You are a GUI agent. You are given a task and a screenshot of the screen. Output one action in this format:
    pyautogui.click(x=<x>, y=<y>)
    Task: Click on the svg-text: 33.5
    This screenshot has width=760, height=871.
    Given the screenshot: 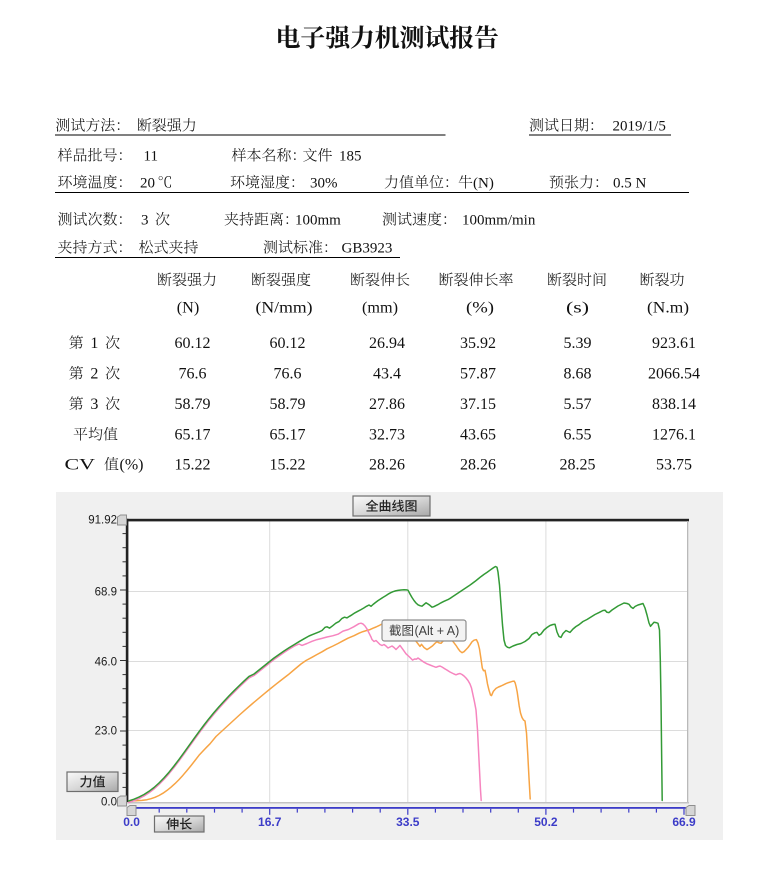 What is the action you would take?
    pyautogui.click(x=408, y=822)
    